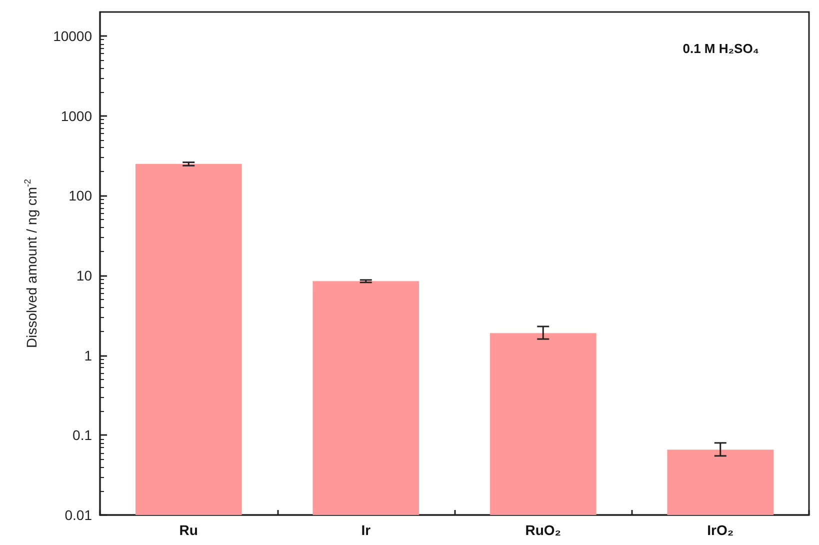  What do you see at coordinates (82, 435) in the screenshot?
I see `y-tick-label: 0.1` at bounding box center [82, 435].